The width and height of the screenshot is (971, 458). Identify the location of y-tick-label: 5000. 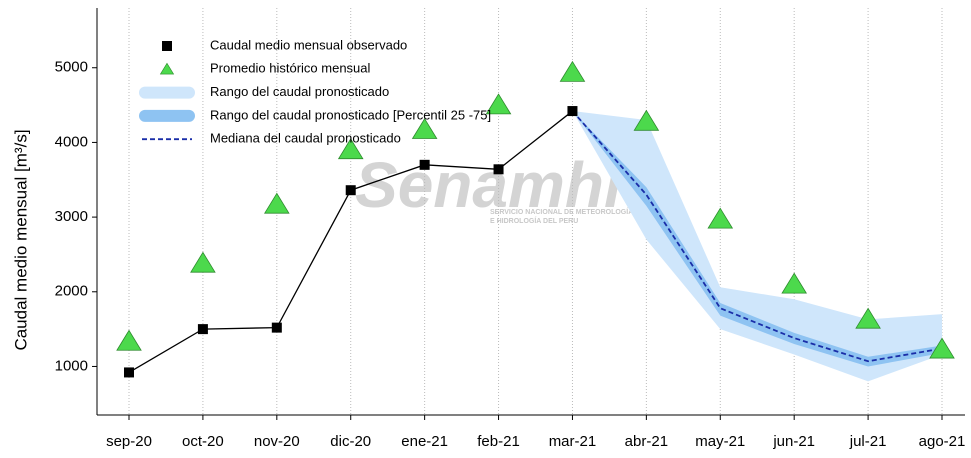
(71, 67).